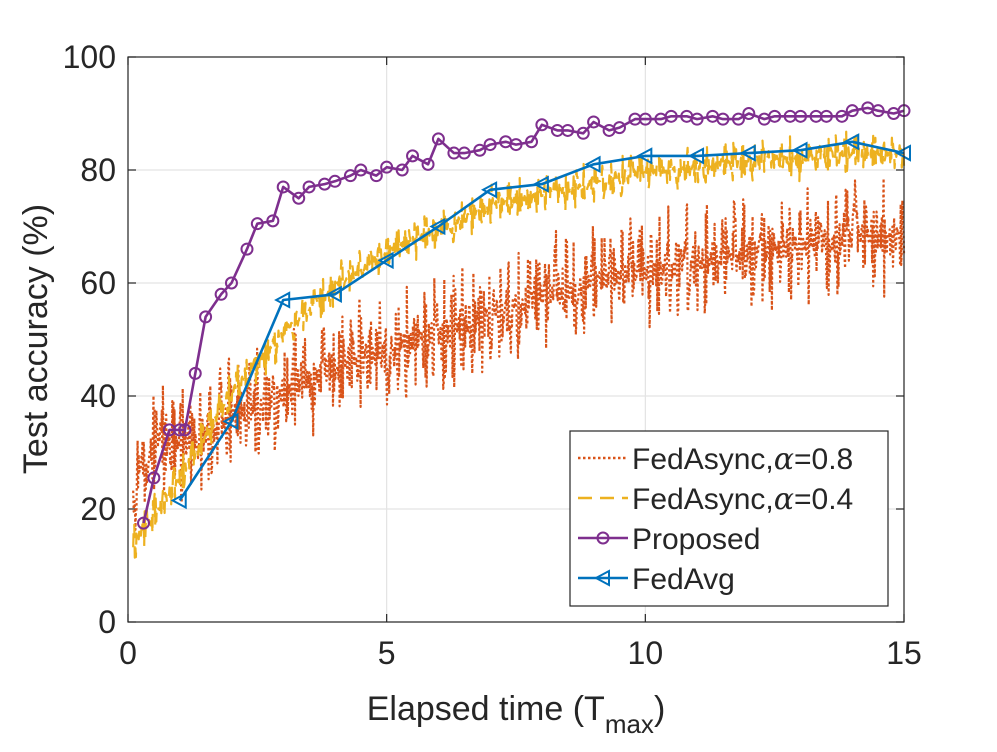  What do you see at coordinates (696, 539) in the screenshot?
I see `legend-label: Proposed` at bounding box center [696, 539].